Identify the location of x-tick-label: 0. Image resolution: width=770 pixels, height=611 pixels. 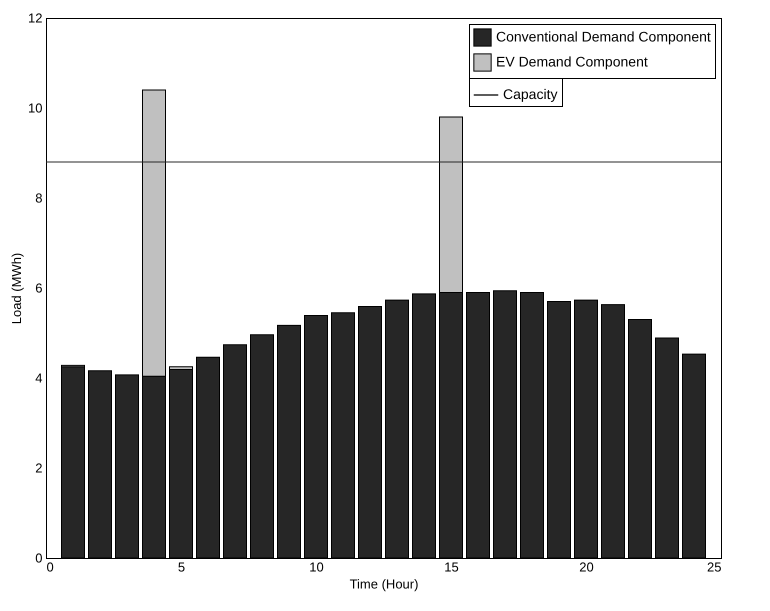
(50, 567).